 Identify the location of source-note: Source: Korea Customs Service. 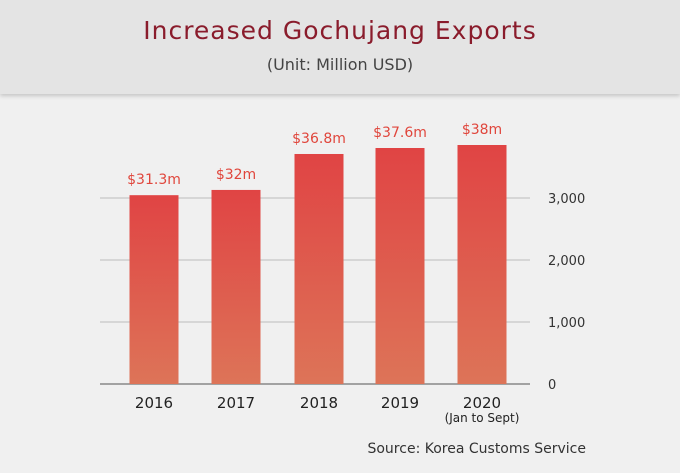
(476, 449).